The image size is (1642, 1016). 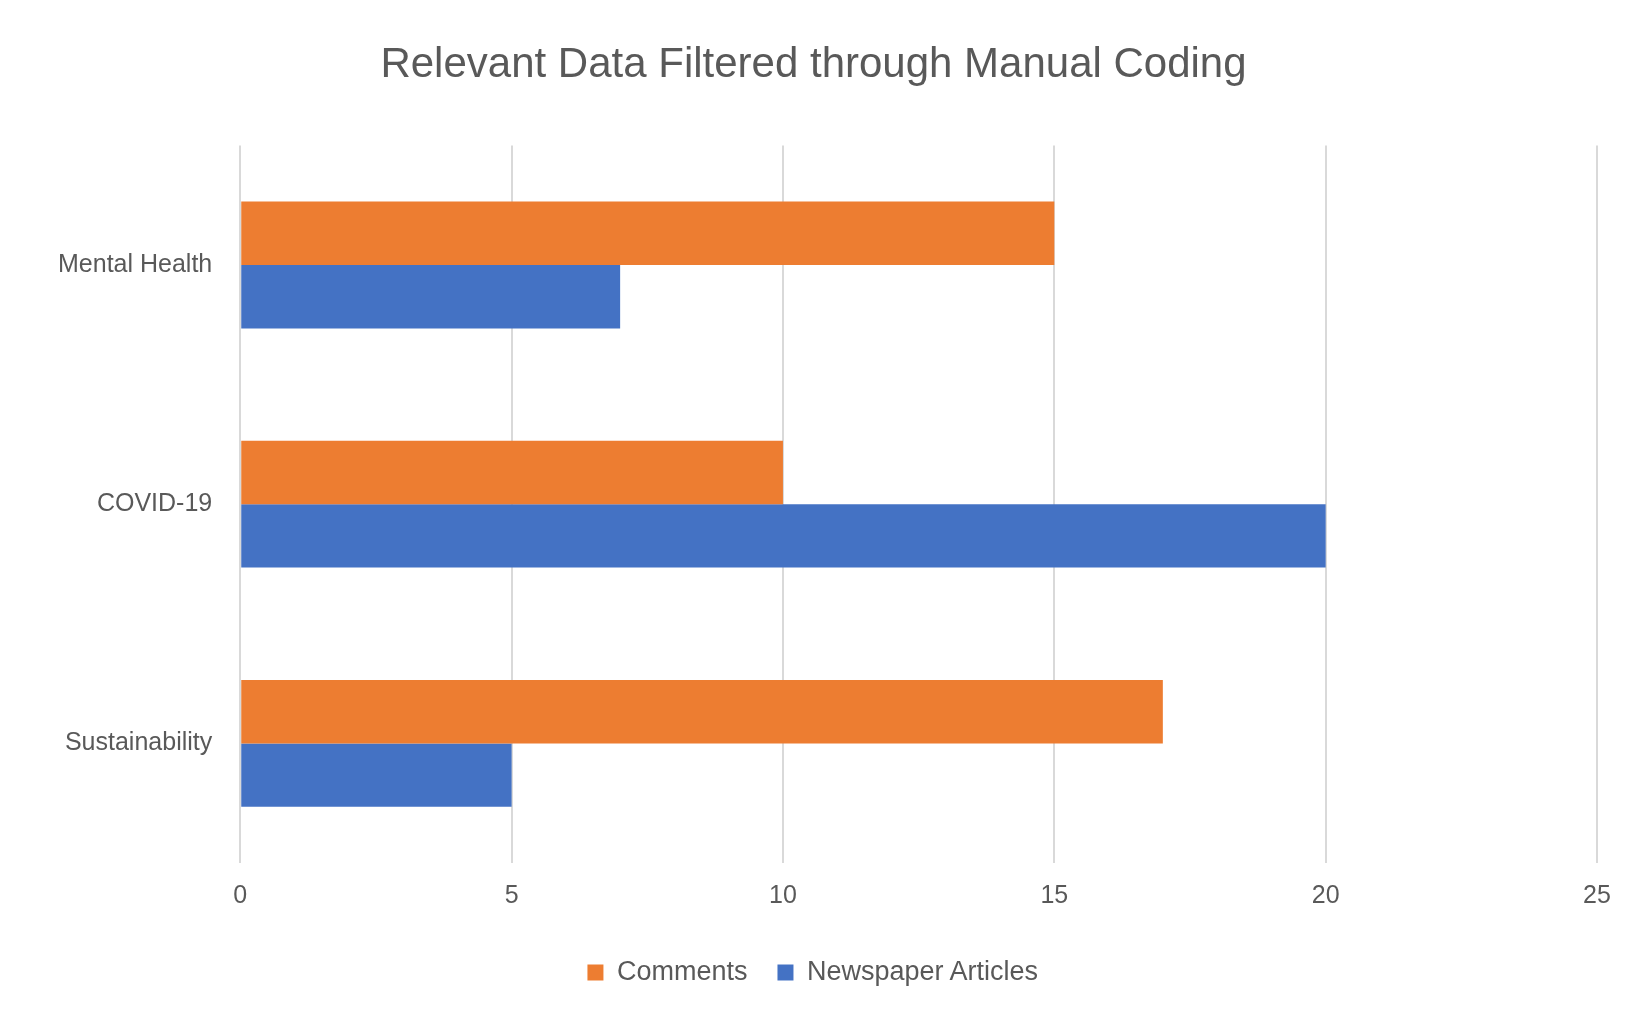 I want to click on x-tick-label: 0, so click(x=240, y=893).